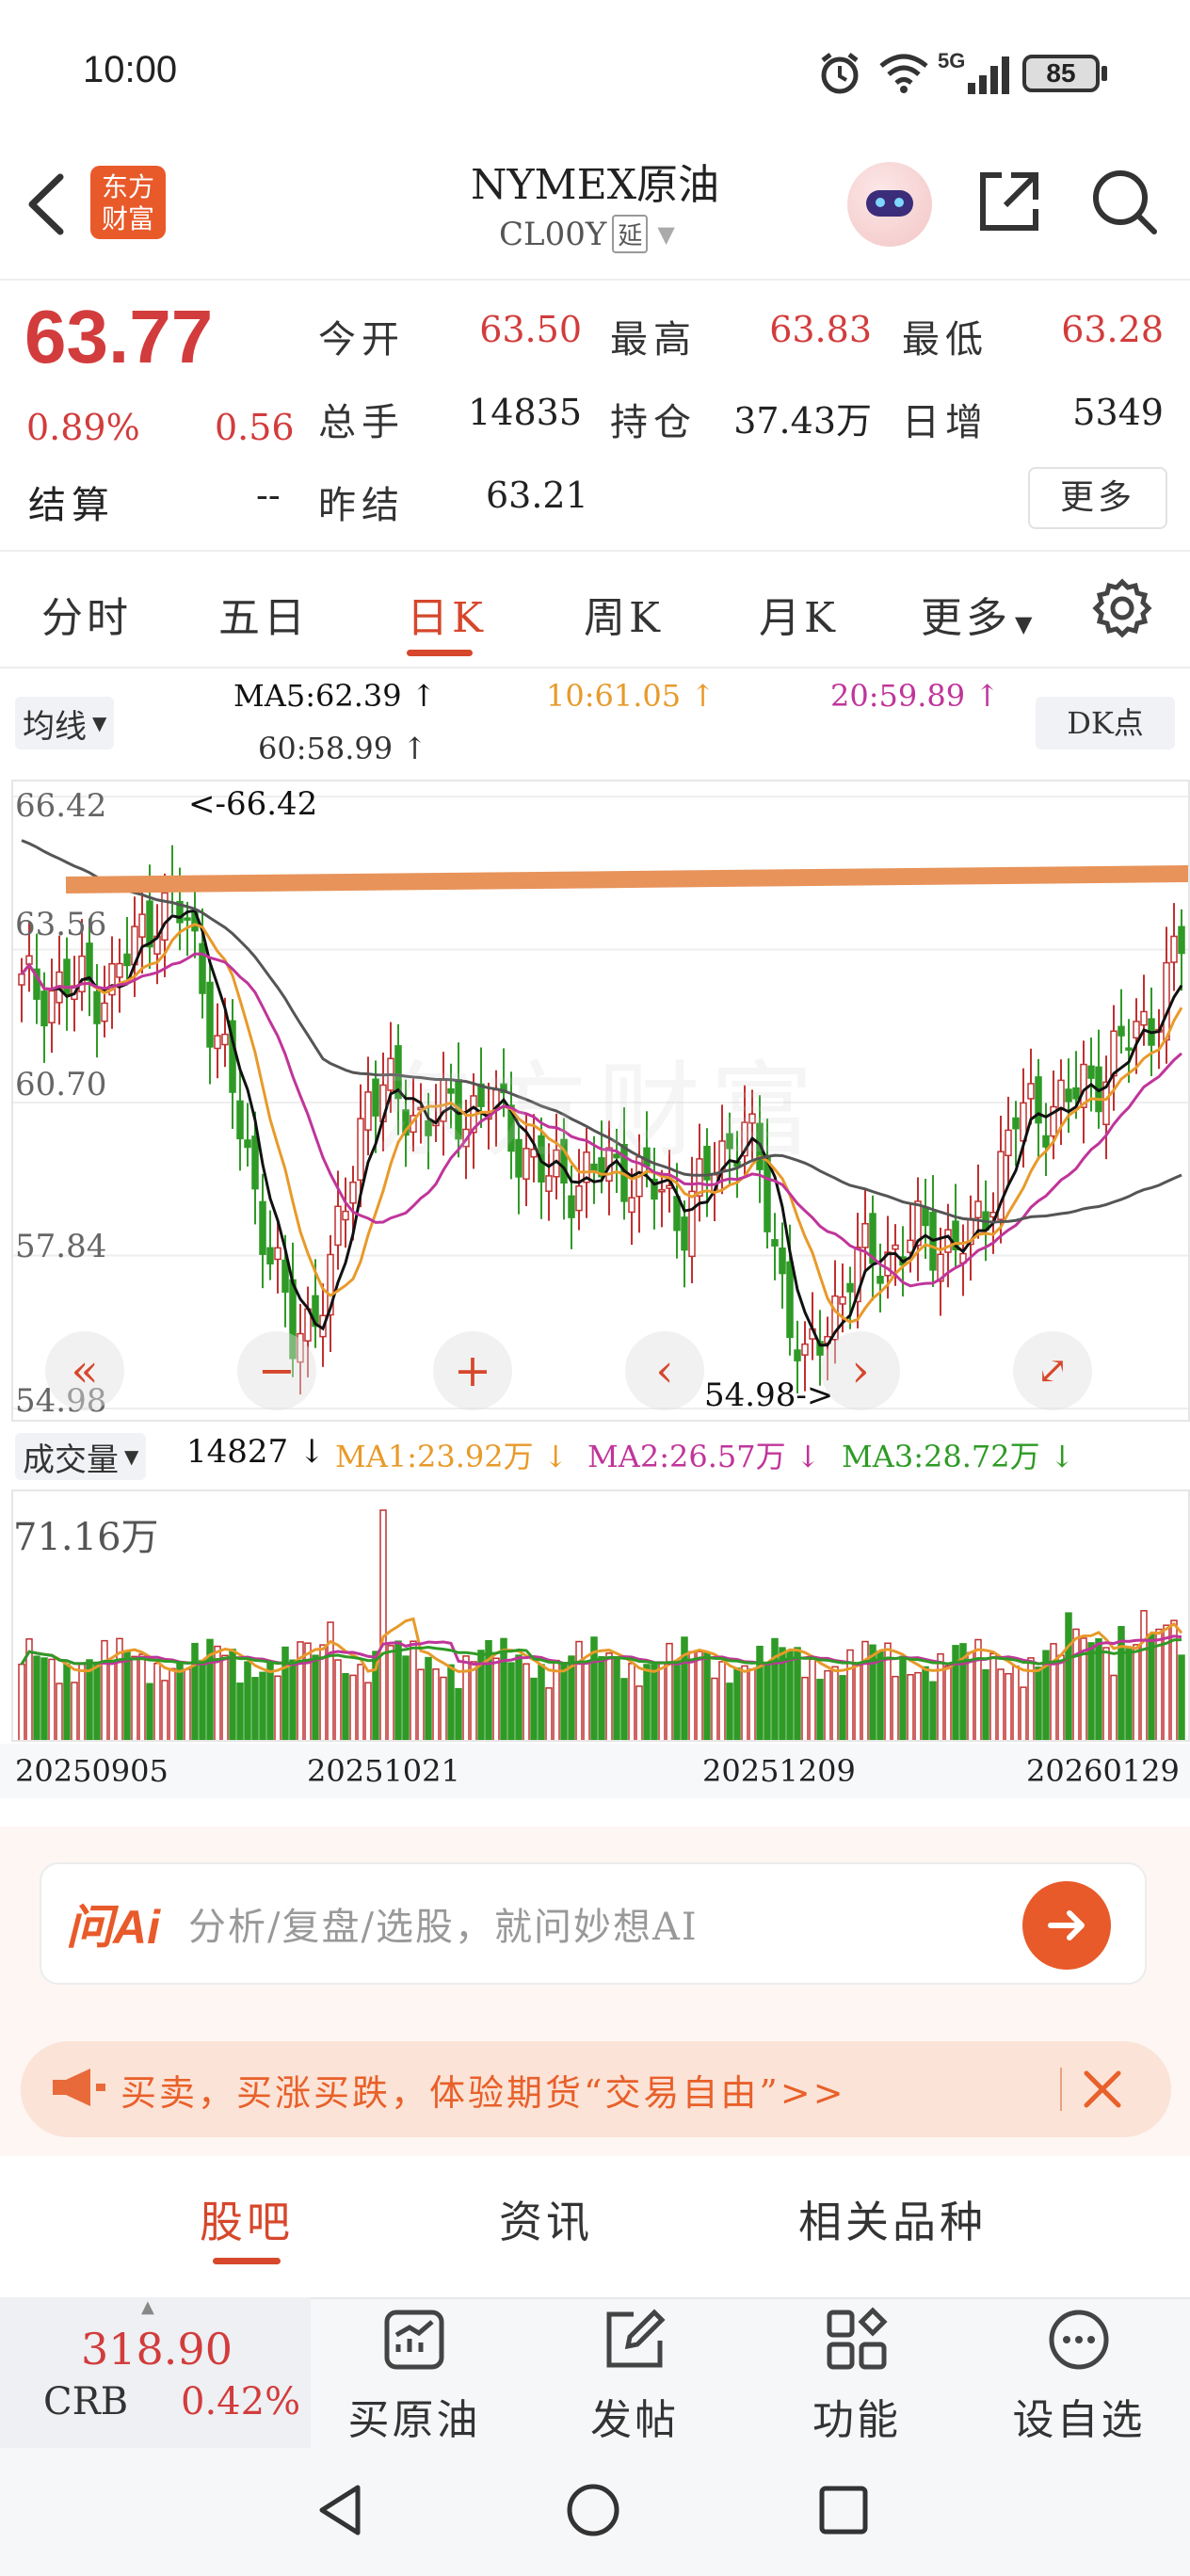  What do you see at coordinates (155, 2372) in the screenshot?
I see `crb-index-card: ▲ 318.90 CRB 0.42%` at bounding box center [155, 2372].